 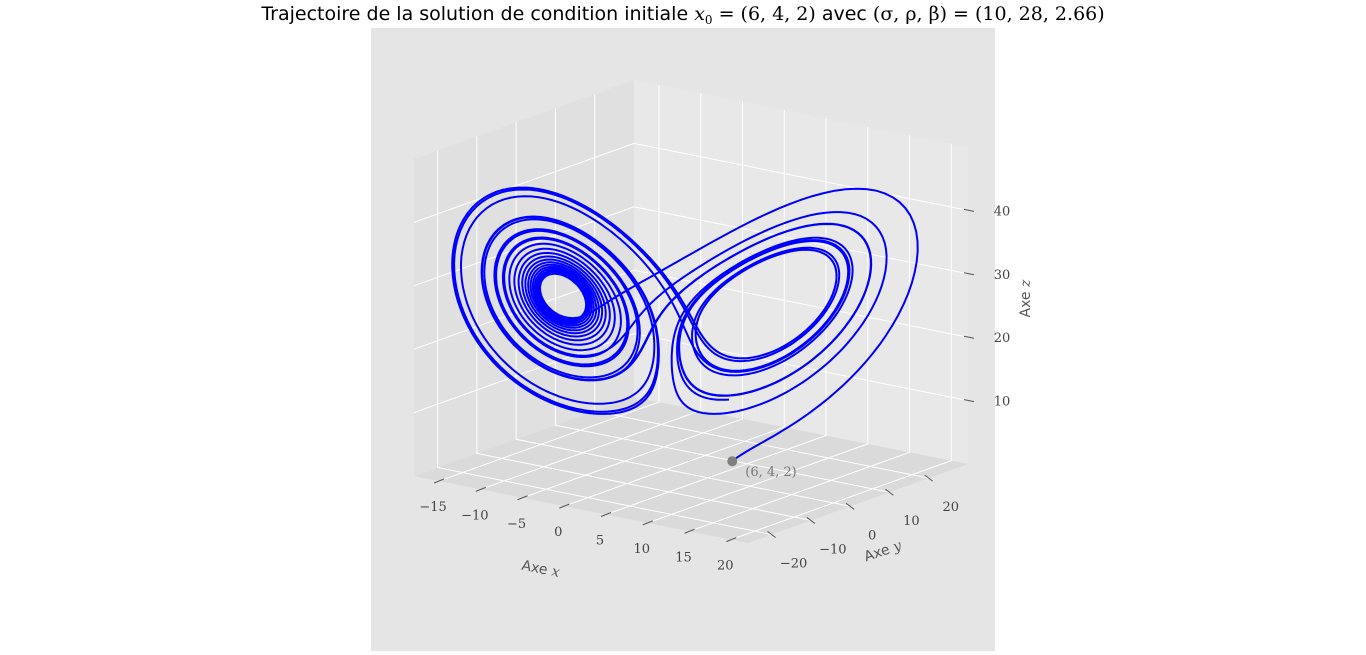 What do you see at coordinates (1002, 402) in the screenshot?
I see `z-tick-label: 10` at bounding box center [1002, 402].